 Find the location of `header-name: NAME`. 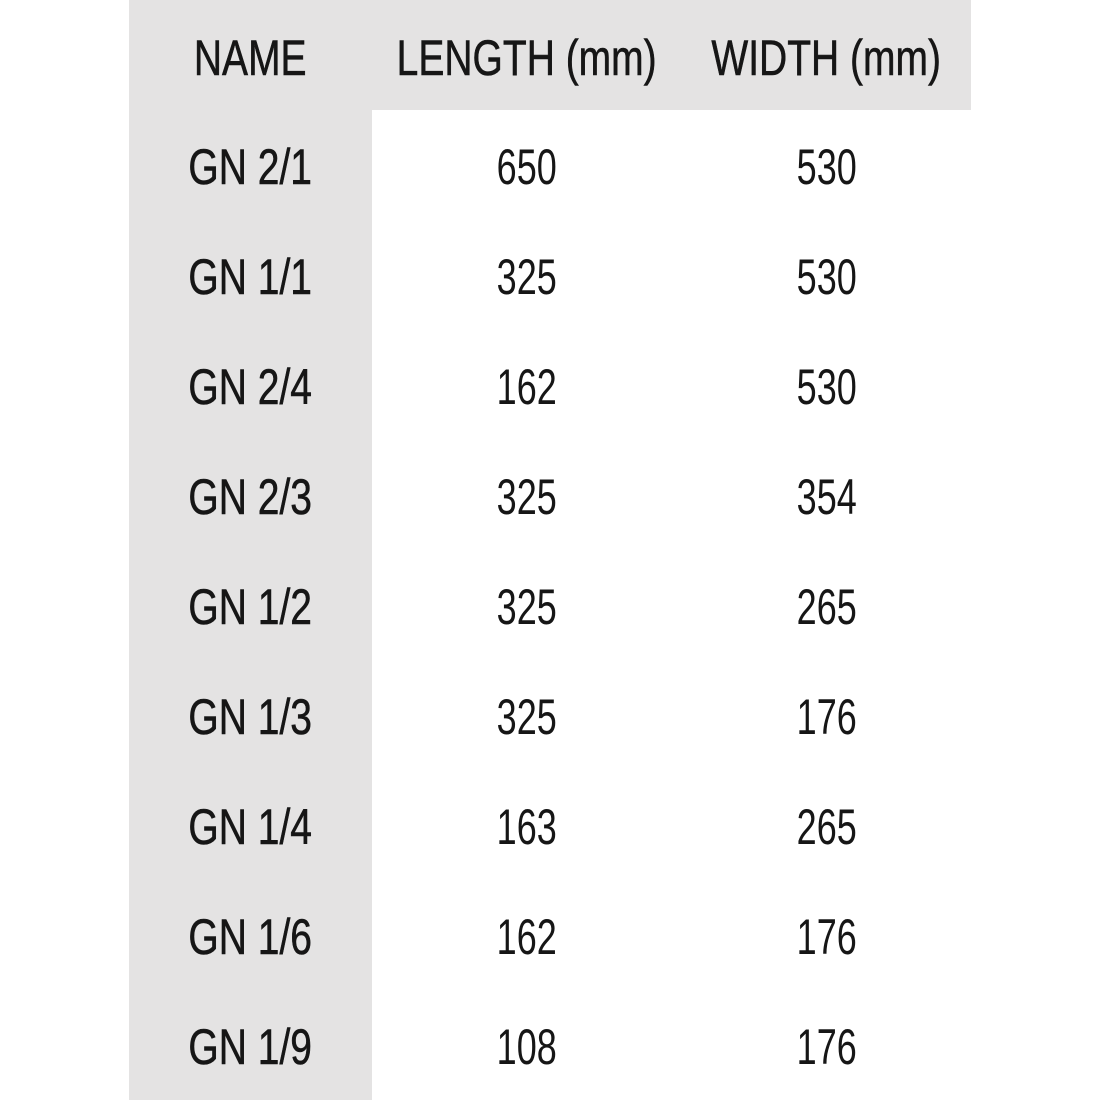

header-name: NAME is located at coordinates (250, 58).